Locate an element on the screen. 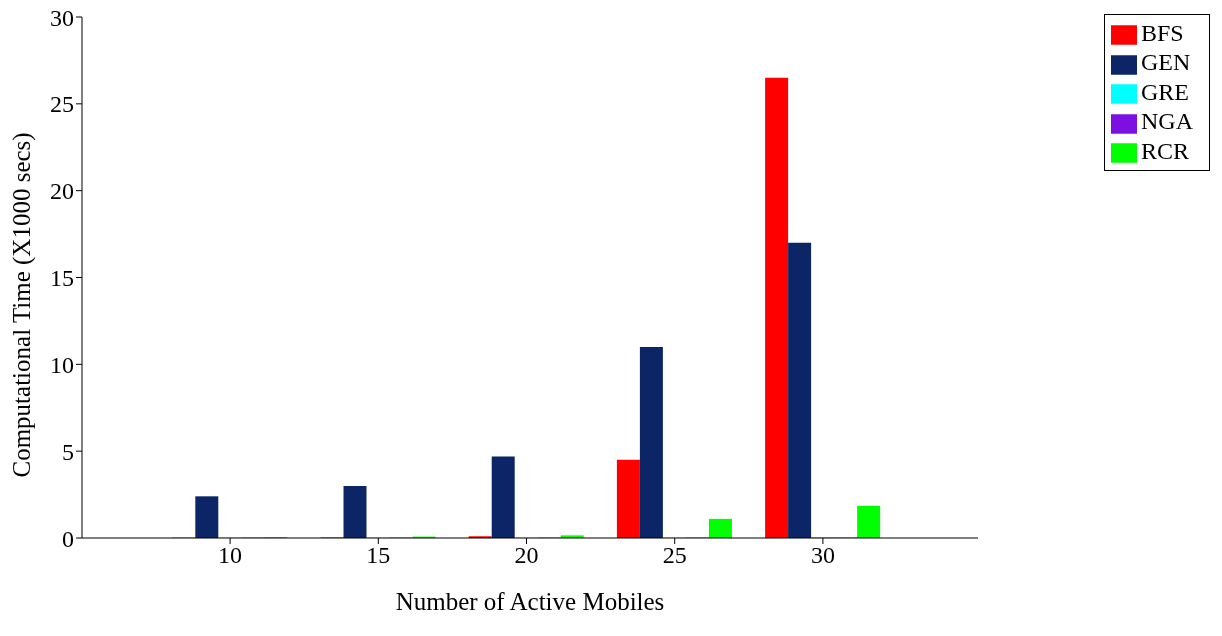 This screenshot has height=636, width=1222. y-tick-label: 0 is located at coordinates (68, 538).